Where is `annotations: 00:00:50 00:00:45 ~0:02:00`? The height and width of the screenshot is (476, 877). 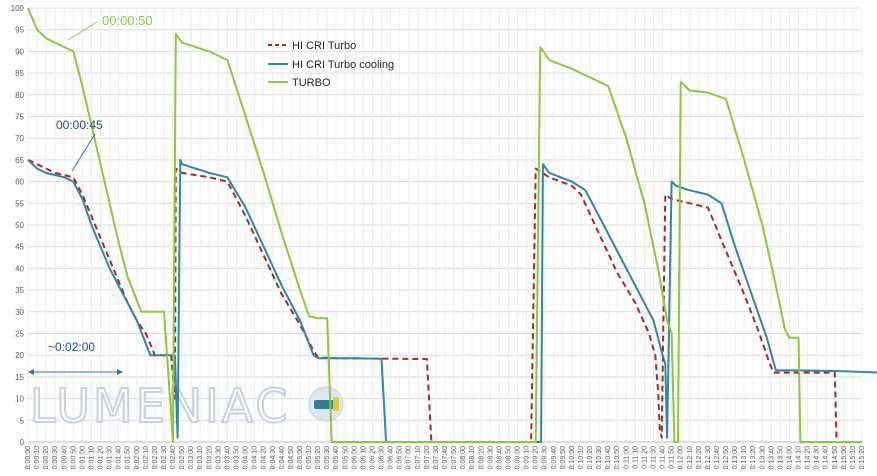
annotations: 00:00:50 00:00:45 ~0:02:00 is located at coordinates (90, 194).